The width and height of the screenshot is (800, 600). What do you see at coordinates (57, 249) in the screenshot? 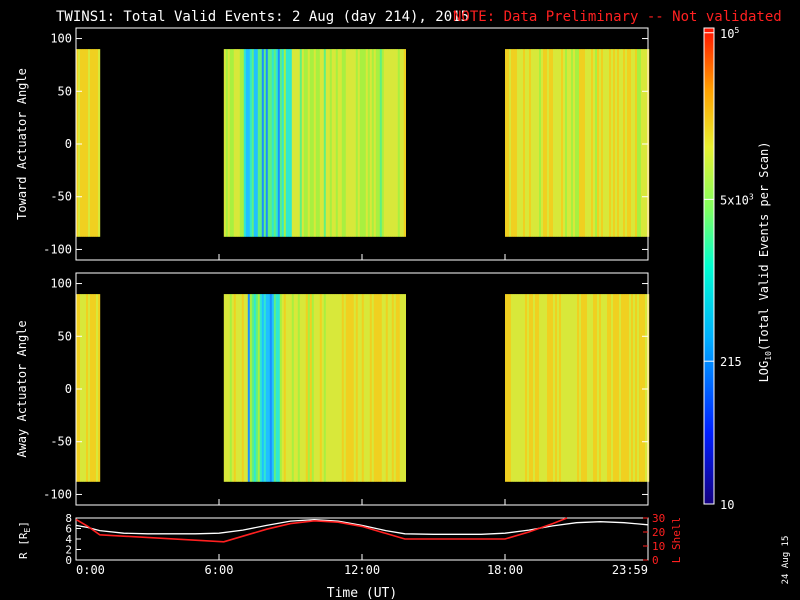
I see `y-tick-label: -100` at bounding box center [57, 249].